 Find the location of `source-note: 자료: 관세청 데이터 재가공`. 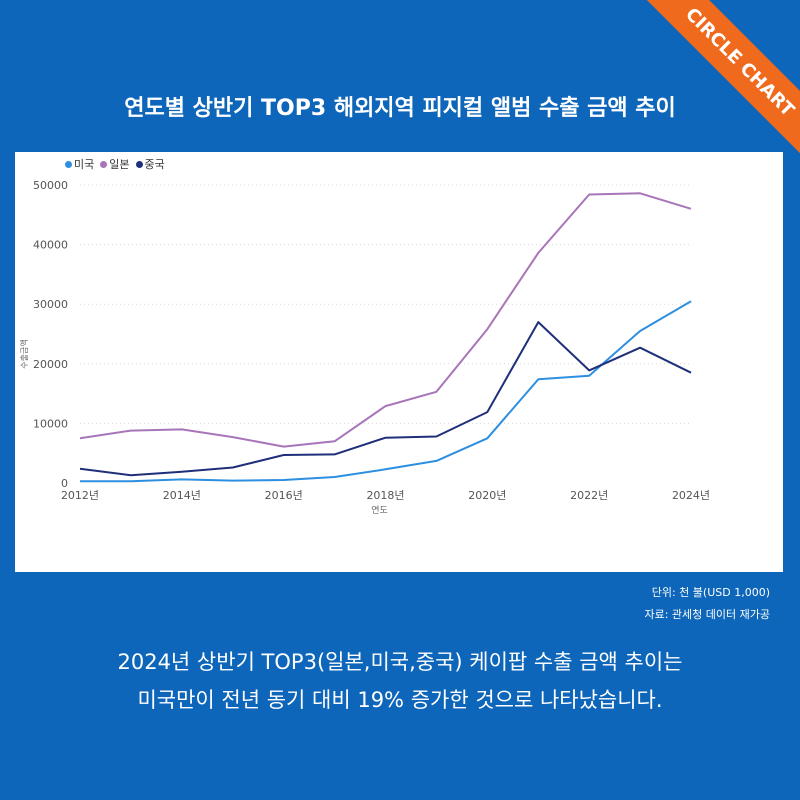

source-note: 자료: 관세청 데이터 재가공 is located at coordinates (707, 614).